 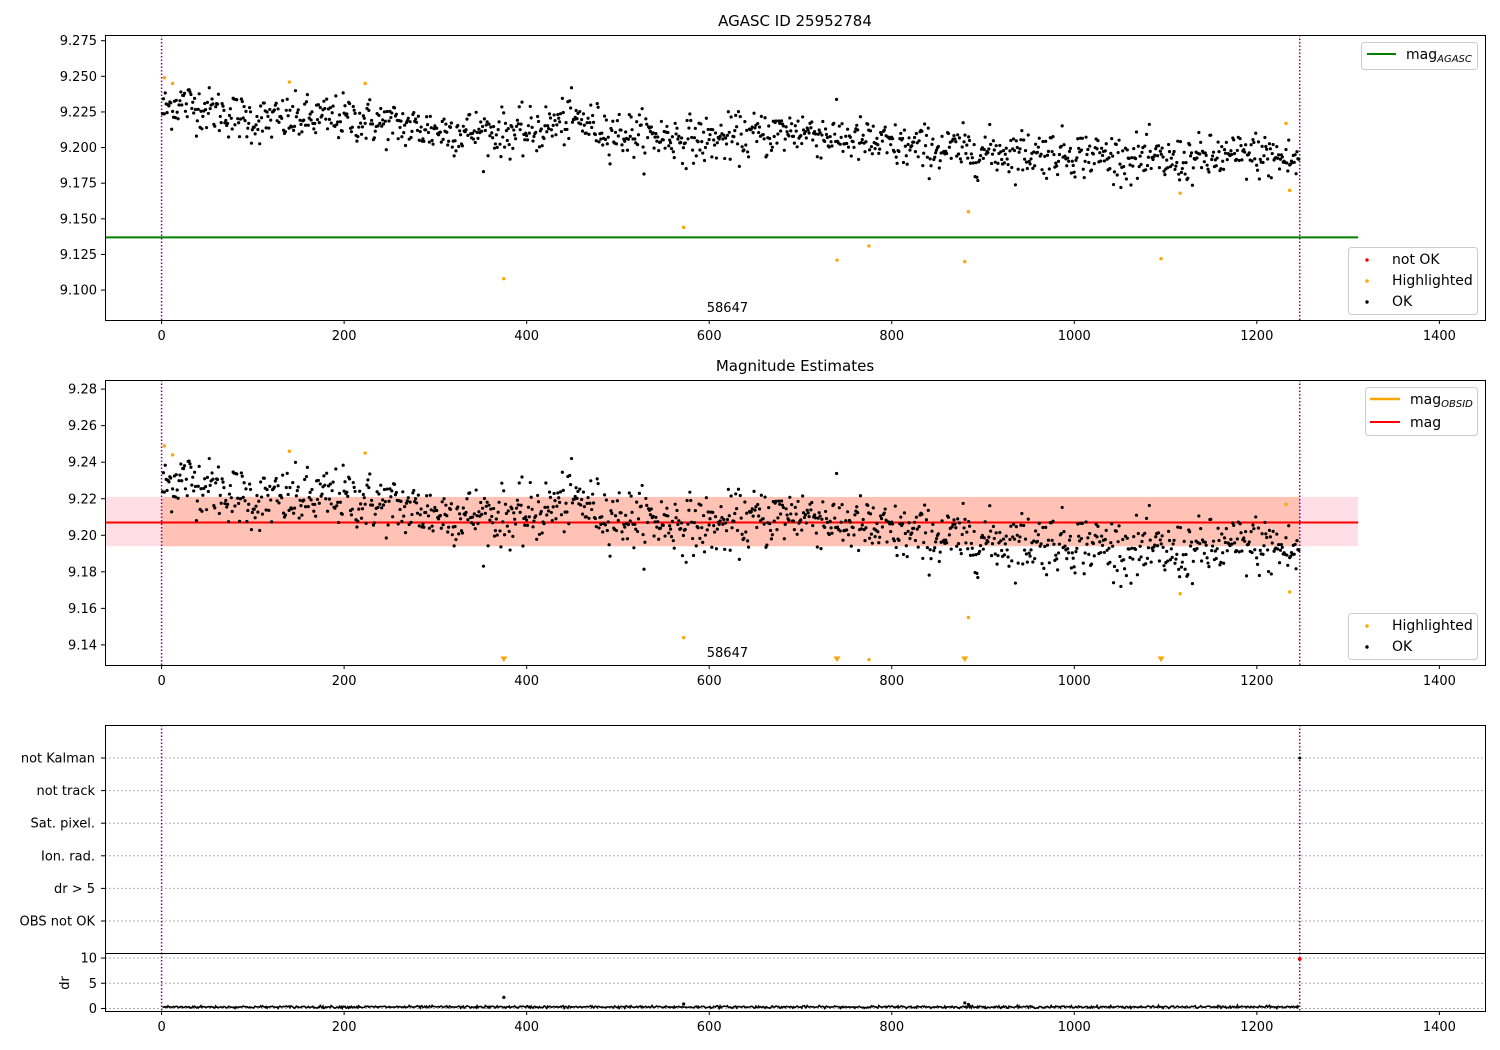 I want to click on highlighted-point, so click(x=164, y=446).